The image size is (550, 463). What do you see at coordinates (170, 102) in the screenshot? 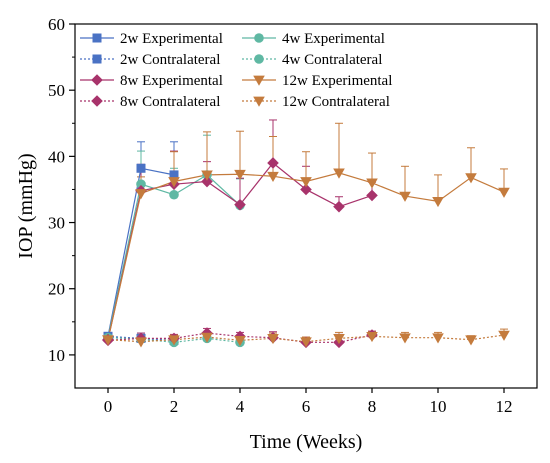
I see `legend-label: 8w Contralateral` at bounding box center [170, 102].